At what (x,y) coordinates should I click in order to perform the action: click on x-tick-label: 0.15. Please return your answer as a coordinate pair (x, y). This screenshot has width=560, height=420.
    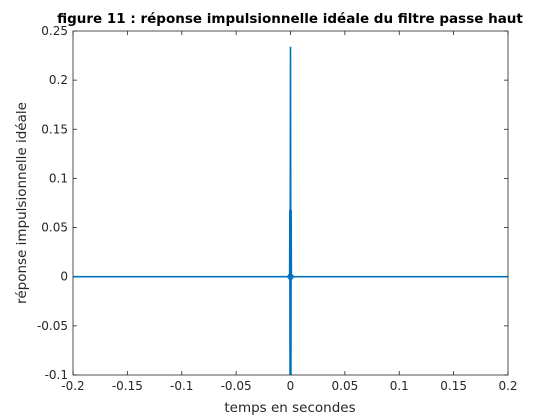
    Looking at the image, I should click on (453, 386).